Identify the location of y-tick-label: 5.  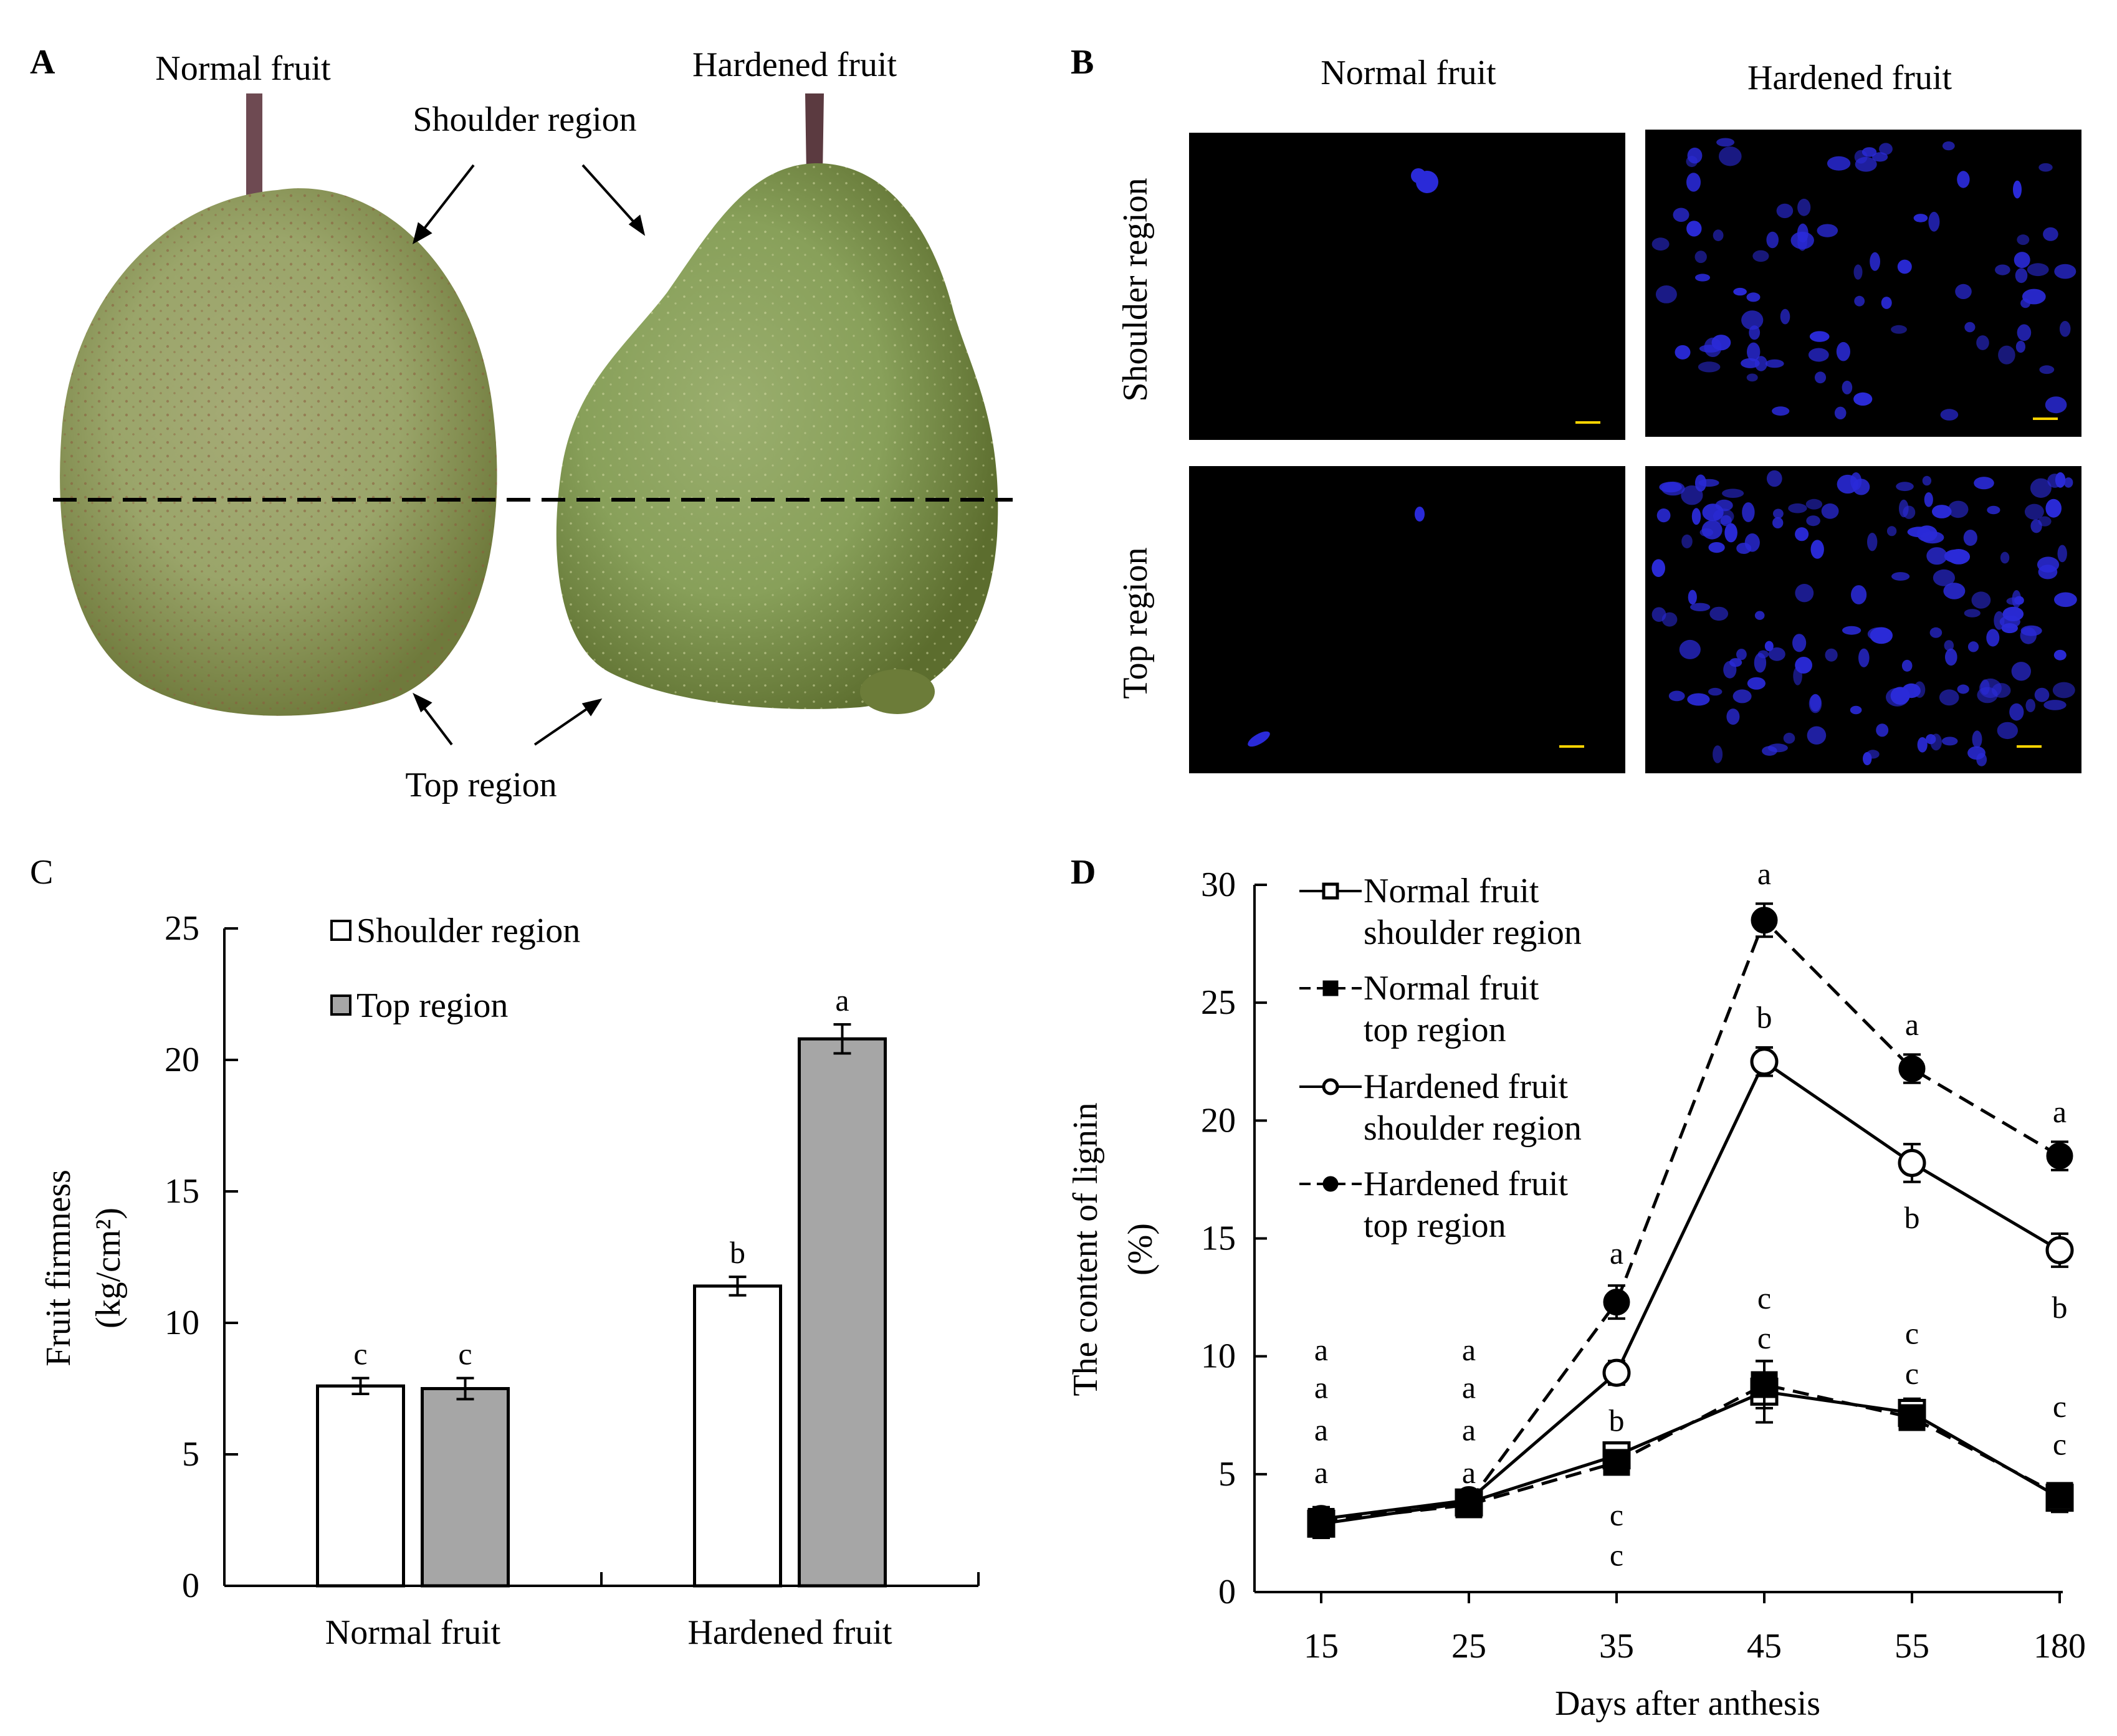
(190, 1454).